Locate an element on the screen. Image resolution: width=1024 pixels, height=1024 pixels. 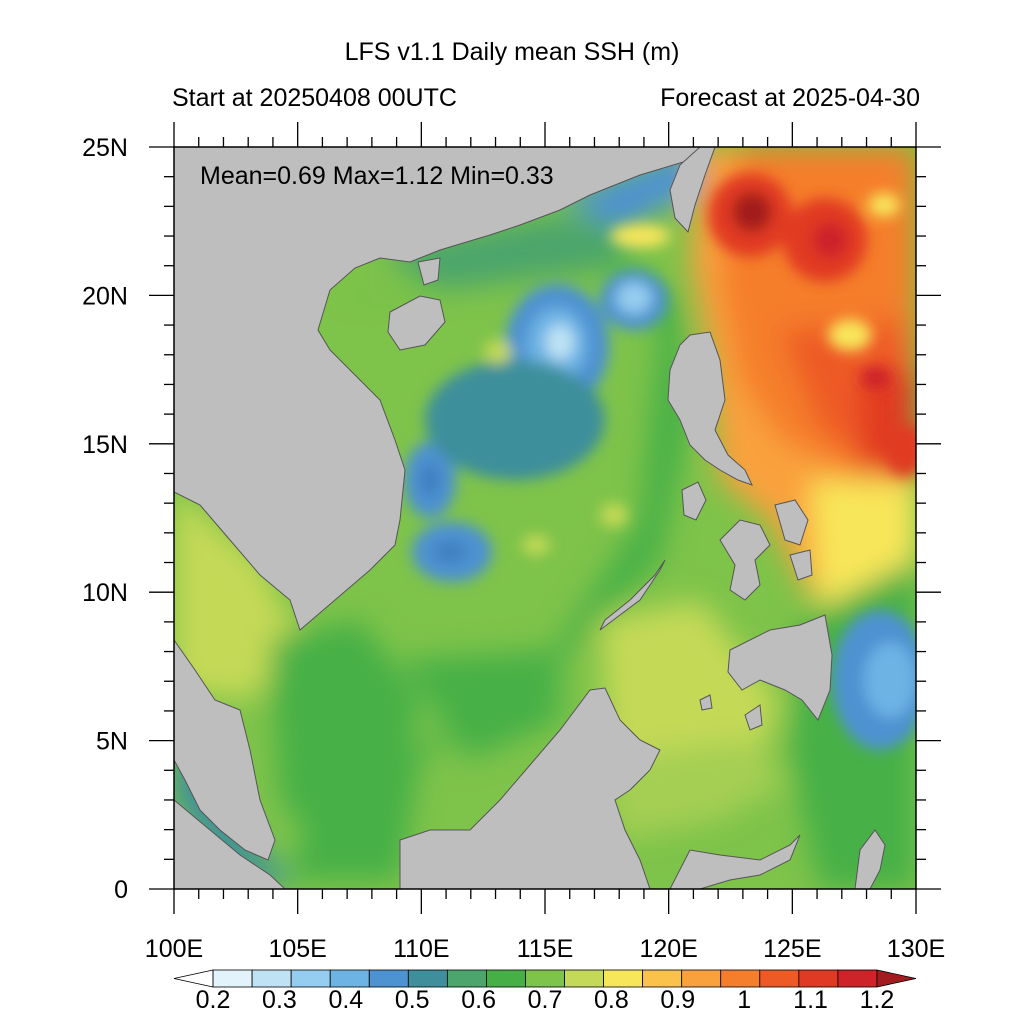
lat-tick-label: 20N is located at coordinates (105, 296).